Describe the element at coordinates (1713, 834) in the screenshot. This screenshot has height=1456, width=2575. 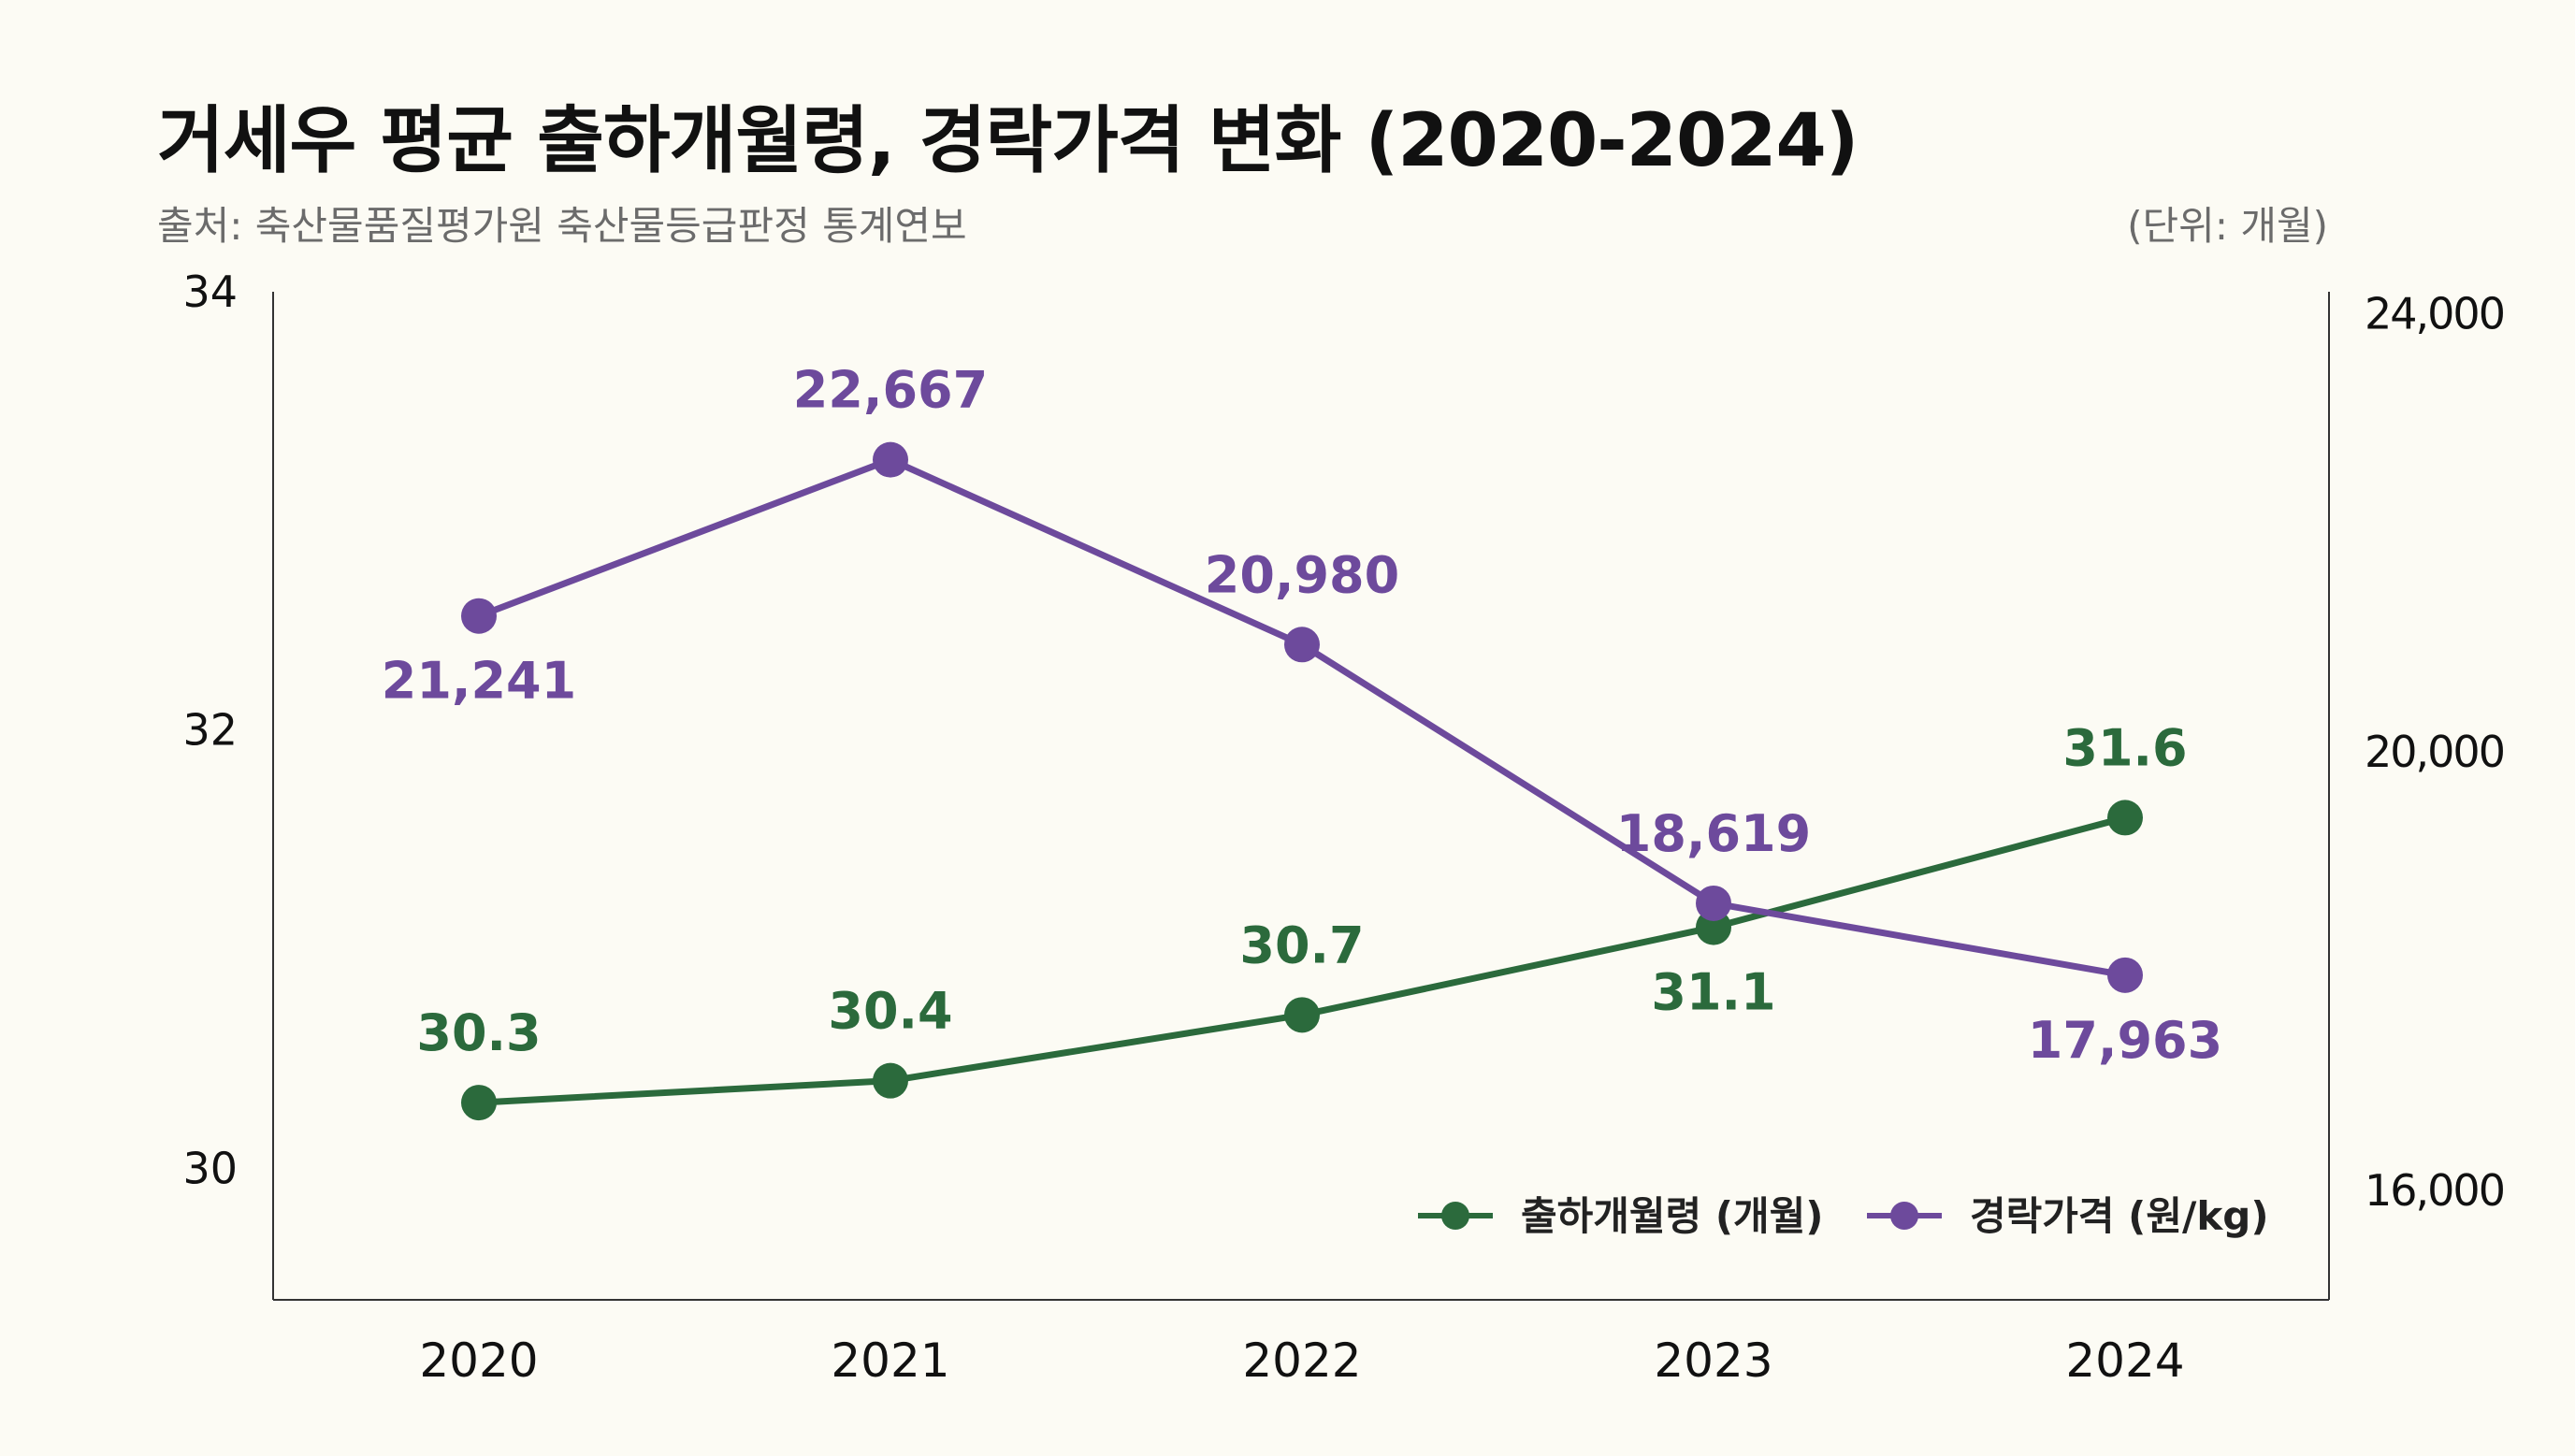
I see `data-label: 18,619` at that location.